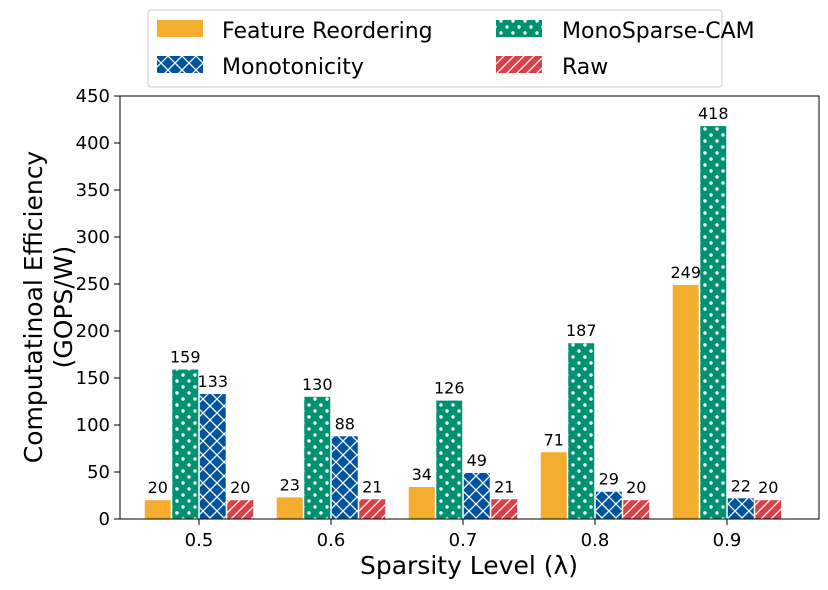  What do you see at coordinates (595, 540) in the screenshot?
I see `x-tick-label: 0.8` at bounding box center [595, 540].